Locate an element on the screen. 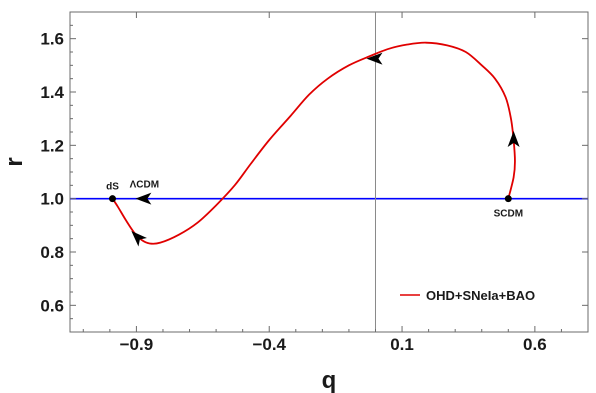 The width and height of the screenshot is (596, 393). y-tick-label: 0.6 is located at coordinates (52, 305).